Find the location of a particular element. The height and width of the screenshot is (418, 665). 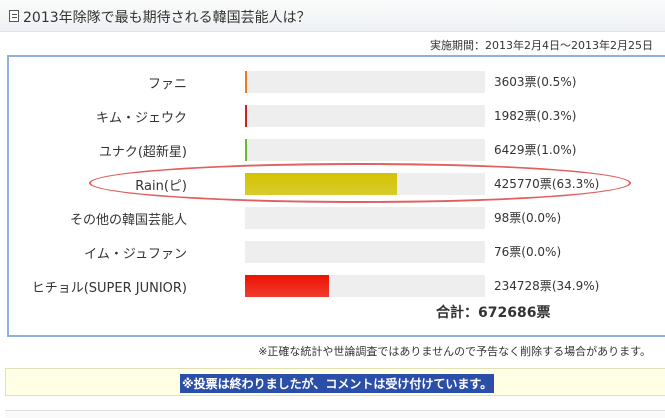

poll-row: その他の韓国芸能人 98票(0.0%) is located at coordinates (309, 217).